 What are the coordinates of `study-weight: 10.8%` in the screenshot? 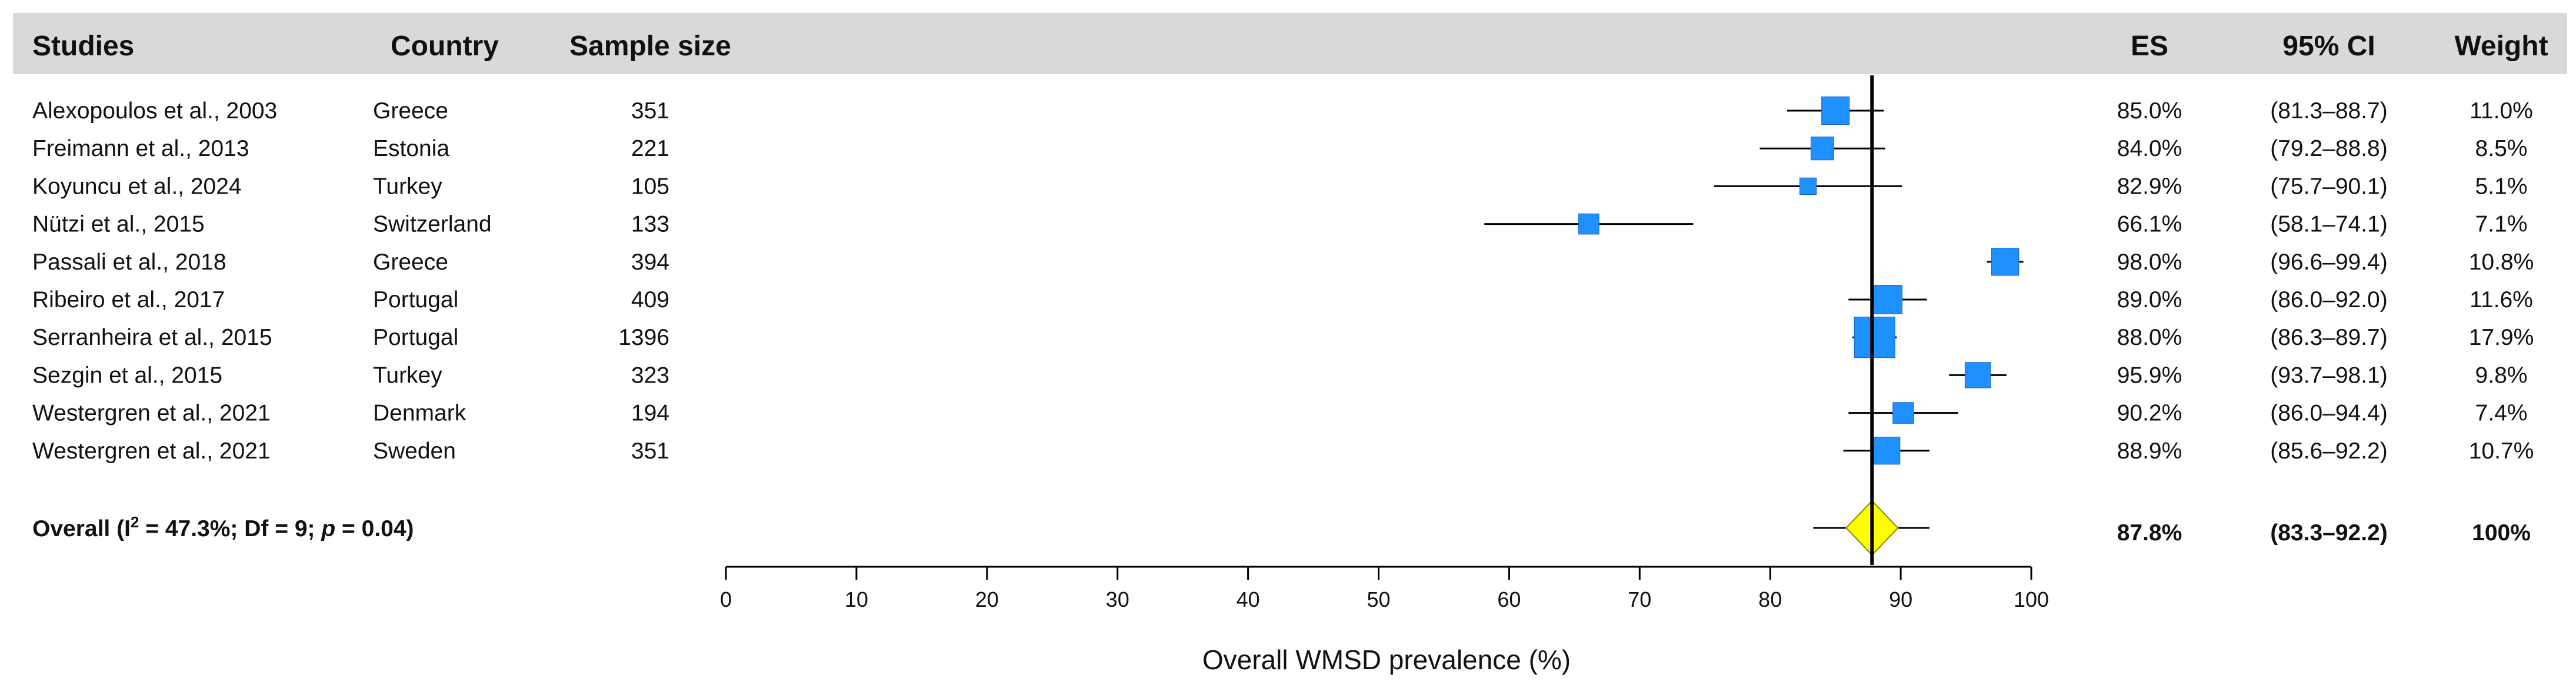 It's located at (2502, 262).